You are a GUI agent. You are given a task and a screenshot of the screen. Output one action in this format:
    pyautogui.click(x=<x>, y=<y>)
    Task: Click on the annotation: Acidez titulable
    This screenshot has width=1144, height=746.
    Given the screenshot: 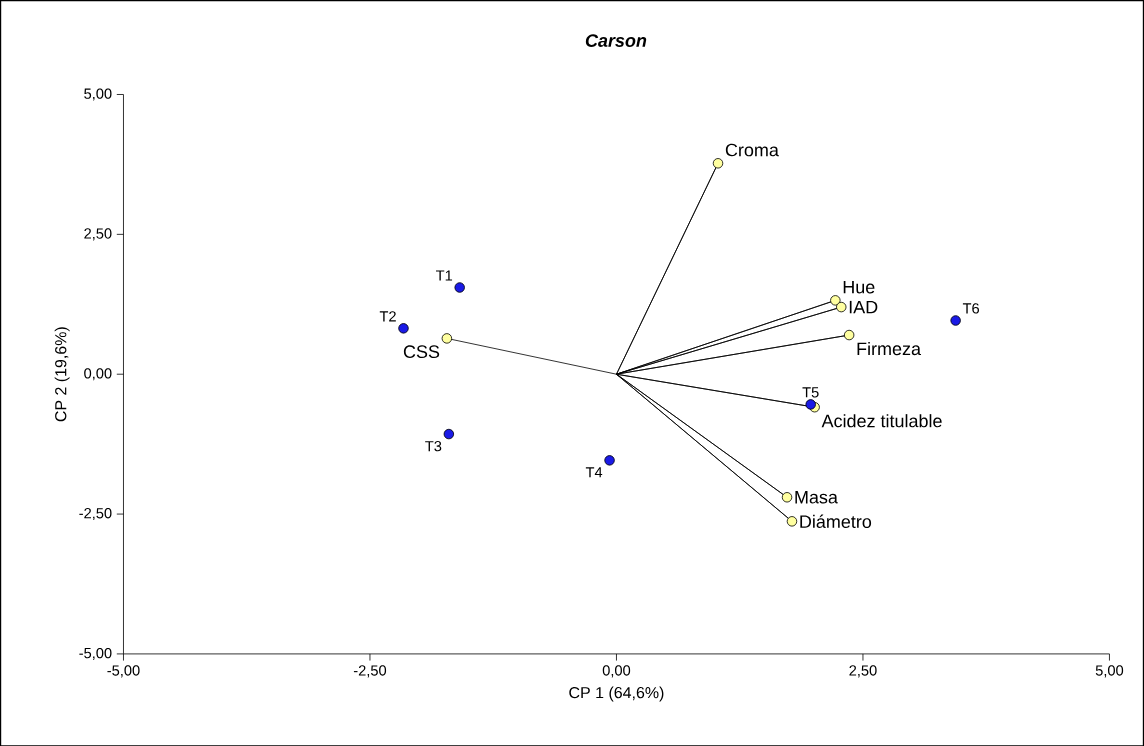 What is the action you would take?
    pyautogui.click(x=881, y=420)
    